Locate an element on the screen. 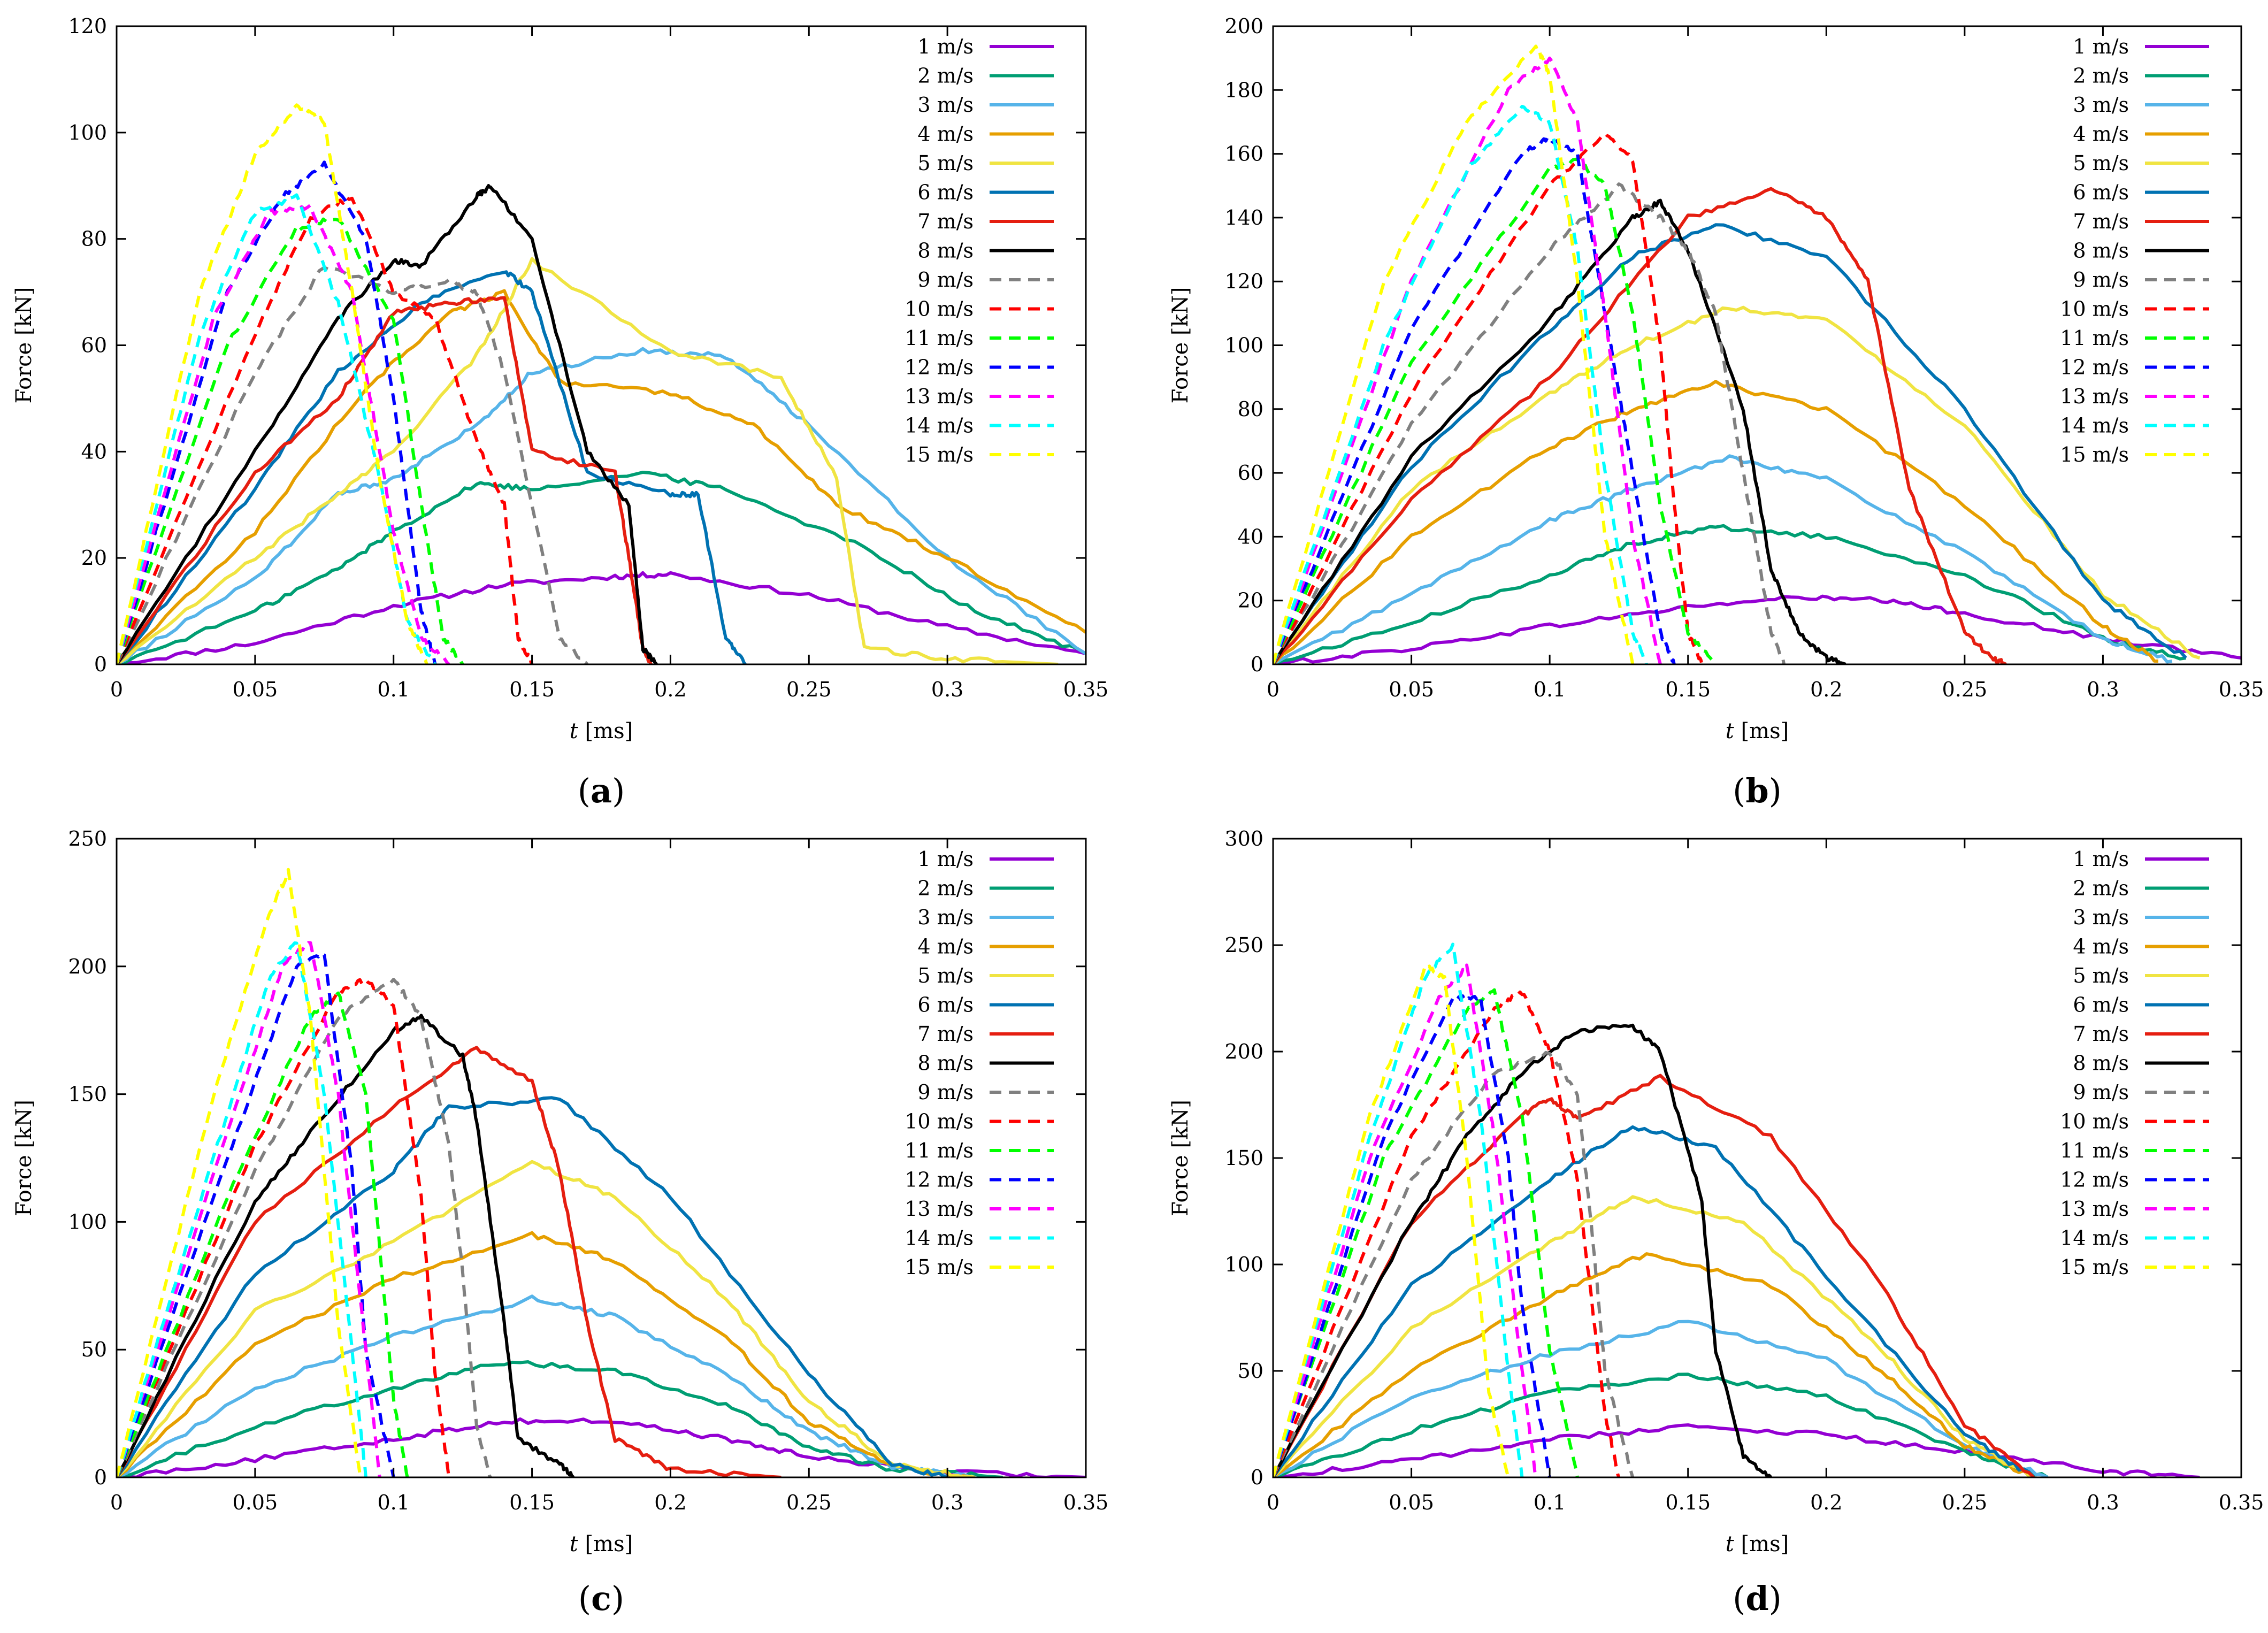 This screenshot has width=2268, height=1633. y-axis-title: Force [kN] is located at coordinates (1181, 345).